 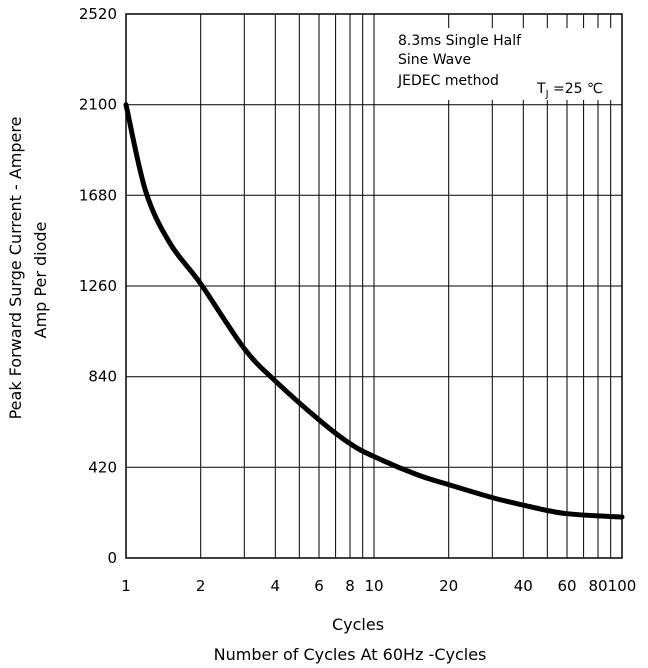 I want to click on x-tick-label: 40, so click(x=523, y=586).